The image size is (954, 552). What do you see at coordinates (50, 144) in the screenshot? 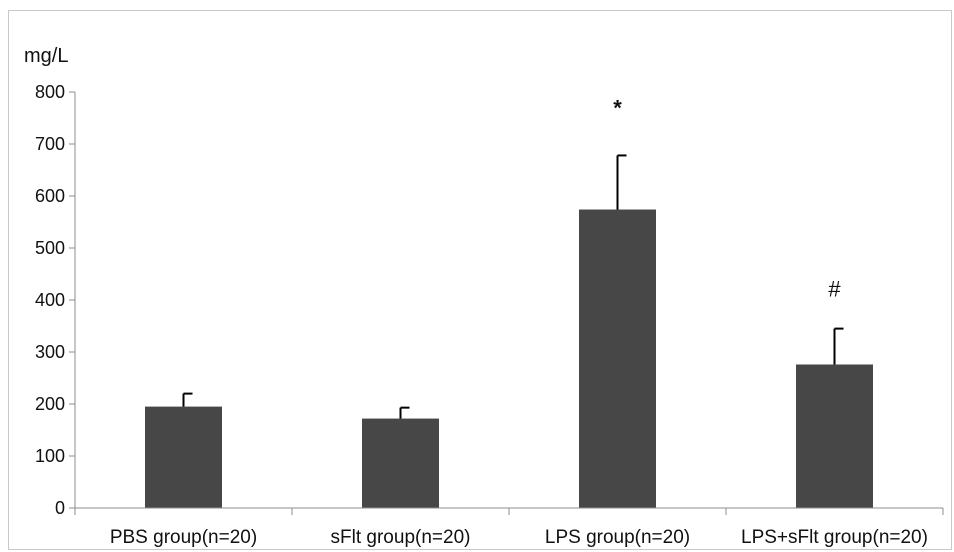
I see `y-tick-label: 700` at bounding box center [50, 144].